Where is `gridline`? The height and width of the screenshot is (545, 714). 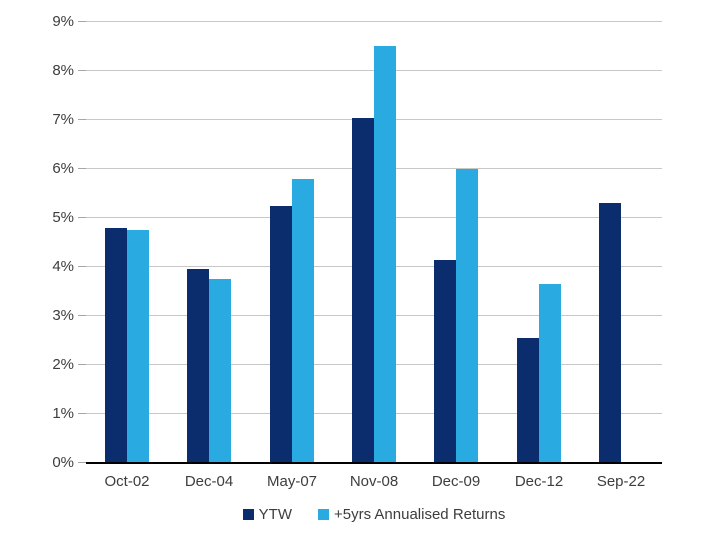
gridline is located at coordinates (374, 21).